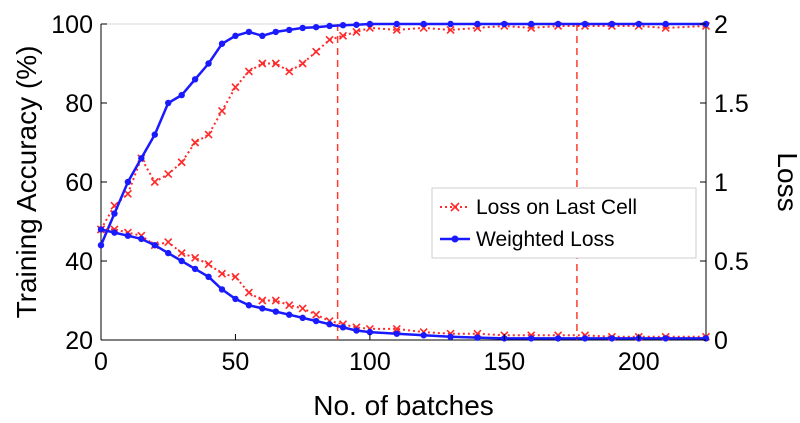  I want to click on right-tick-label-3: 1.5, so click(731, 104).